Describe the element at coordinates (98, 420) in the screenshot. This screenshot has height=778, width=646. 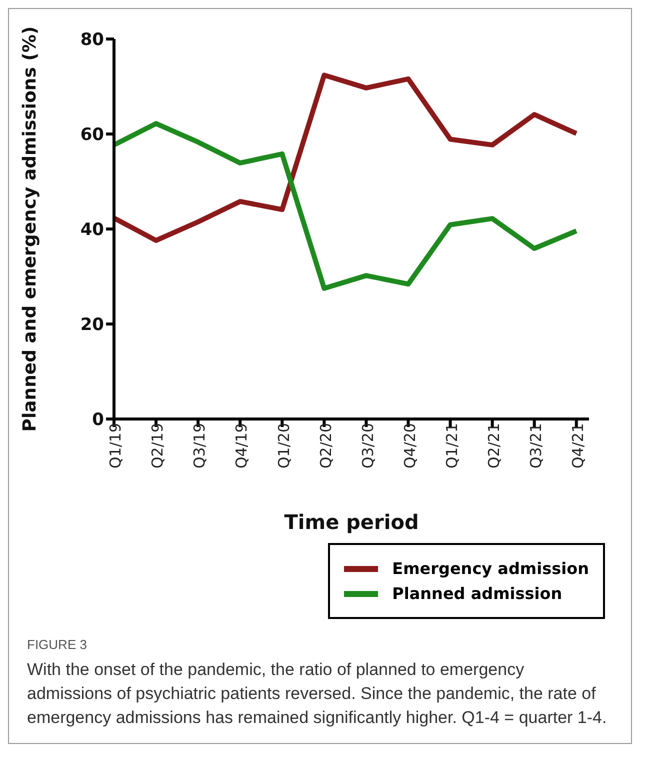
I see `y-tick-label: 0` at that location.